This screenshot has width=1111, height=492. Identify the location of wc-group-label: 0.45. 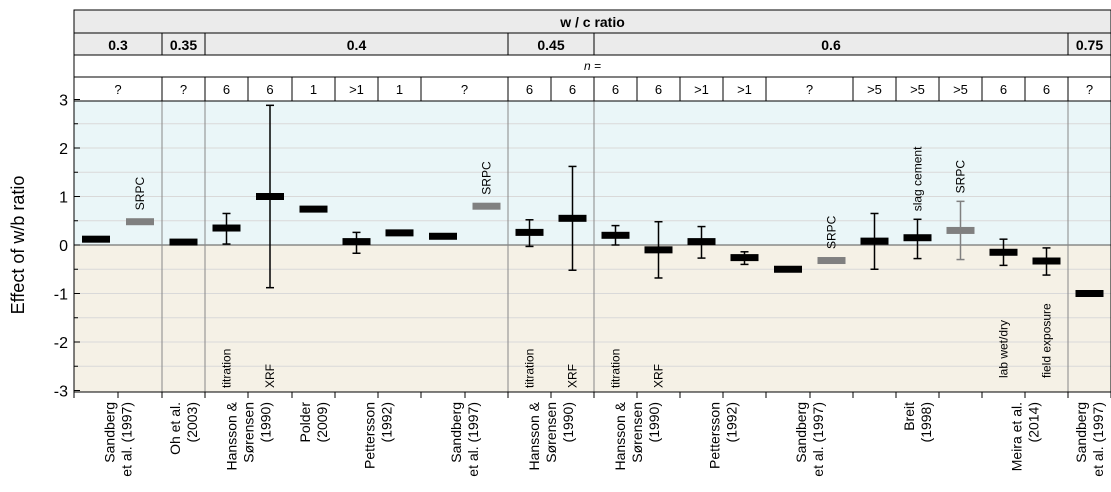
(550, 45).